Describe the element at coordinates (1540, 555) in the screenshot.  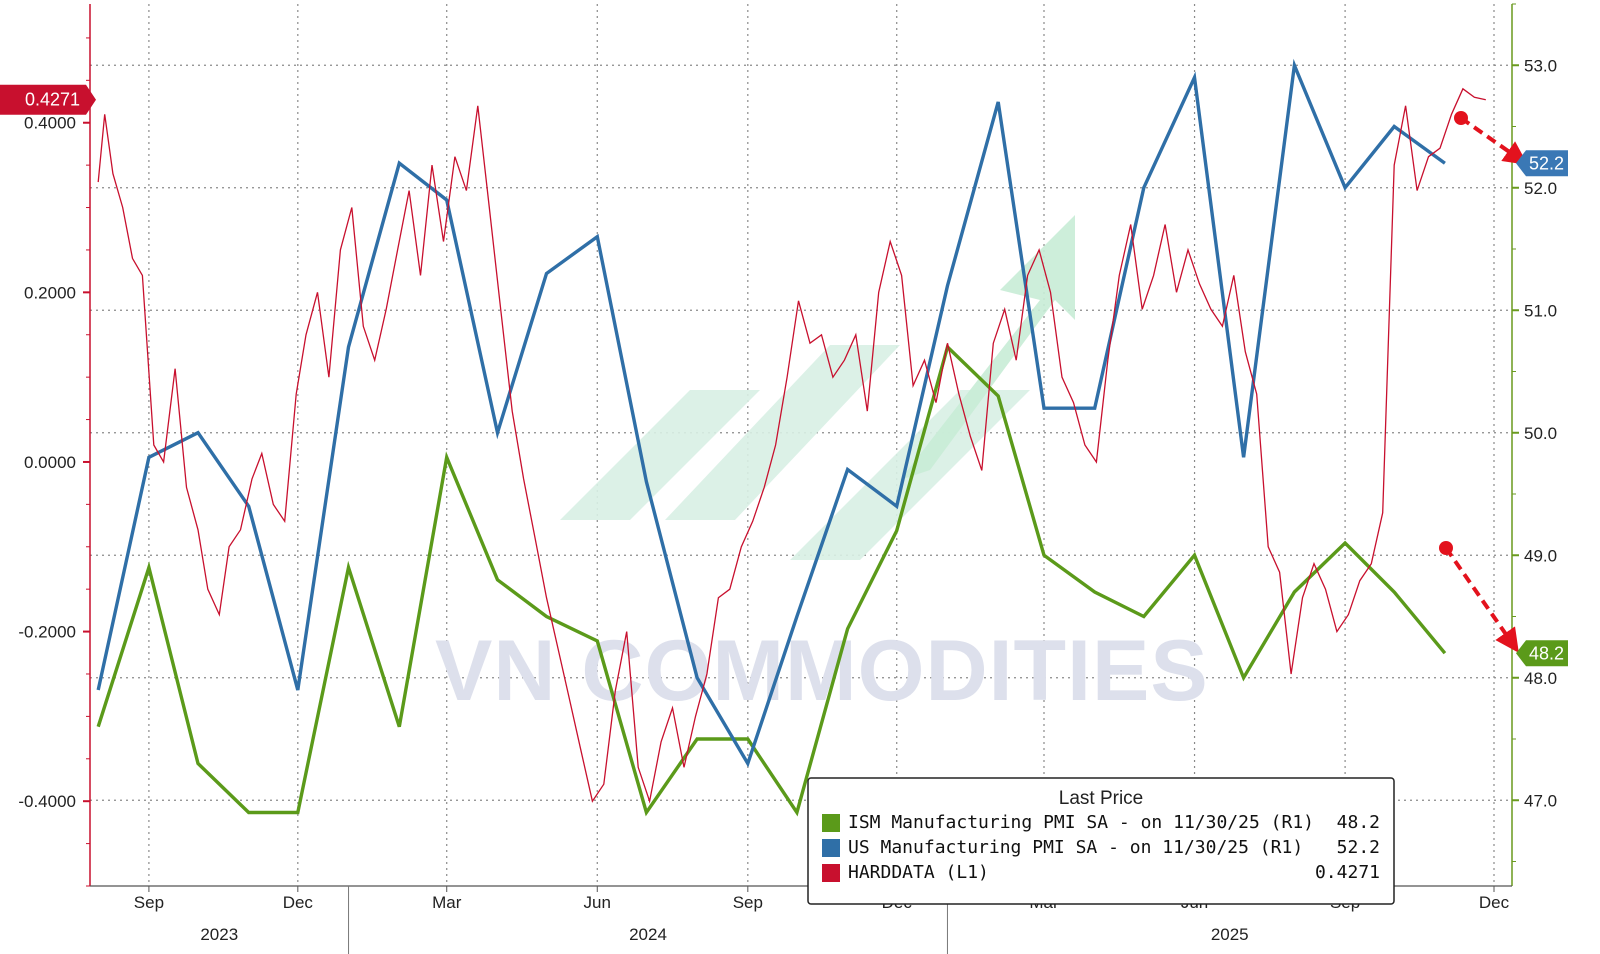
I see `right-axis-tick-label: 49.0` at that location.